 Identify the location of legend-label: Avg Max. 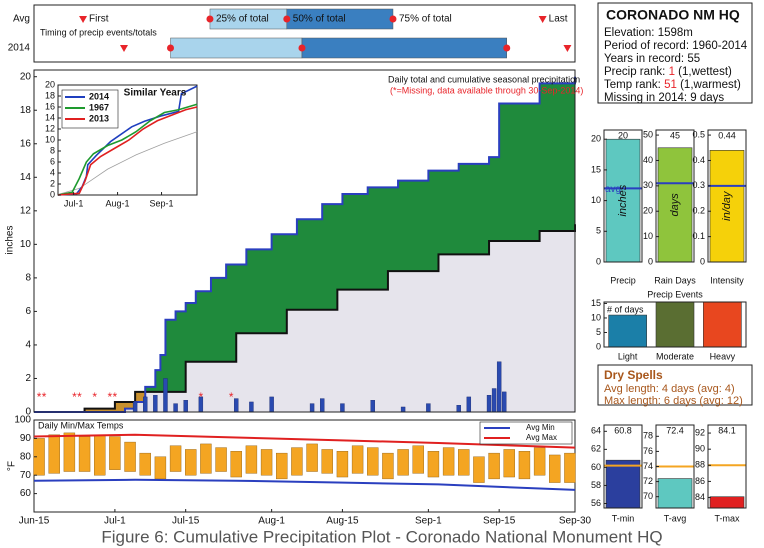
(541, 437).